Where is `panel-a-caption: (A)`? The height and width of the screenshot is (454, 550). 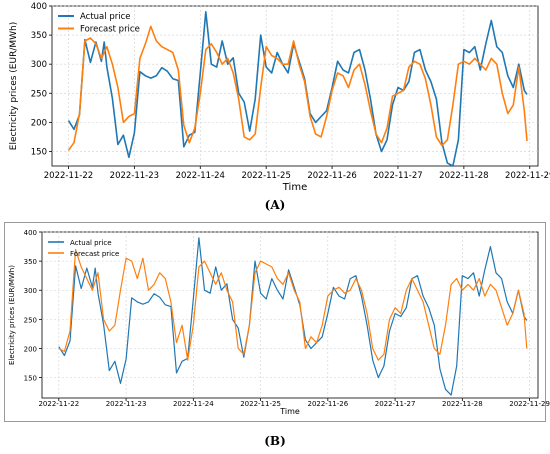 panel-a-caption: (A) is located at coordinates (275, 205).